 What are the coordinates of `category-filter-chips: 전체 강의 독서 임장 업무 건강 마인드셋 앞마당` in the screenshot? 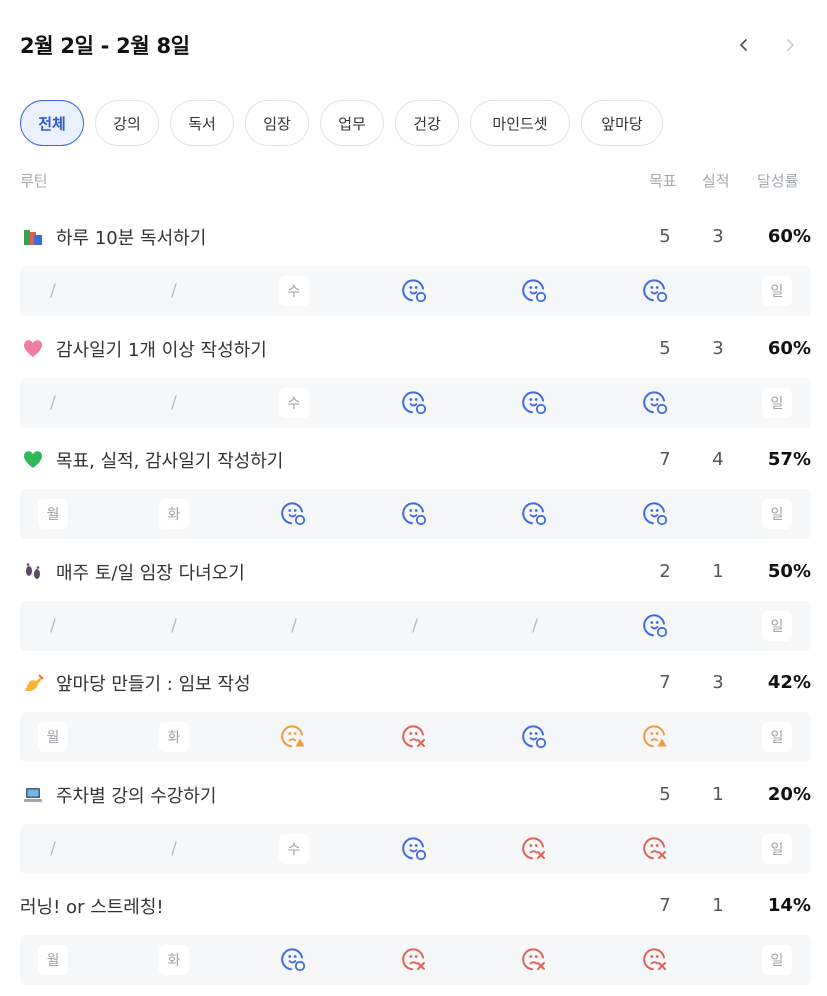 It's located at (341, 123).